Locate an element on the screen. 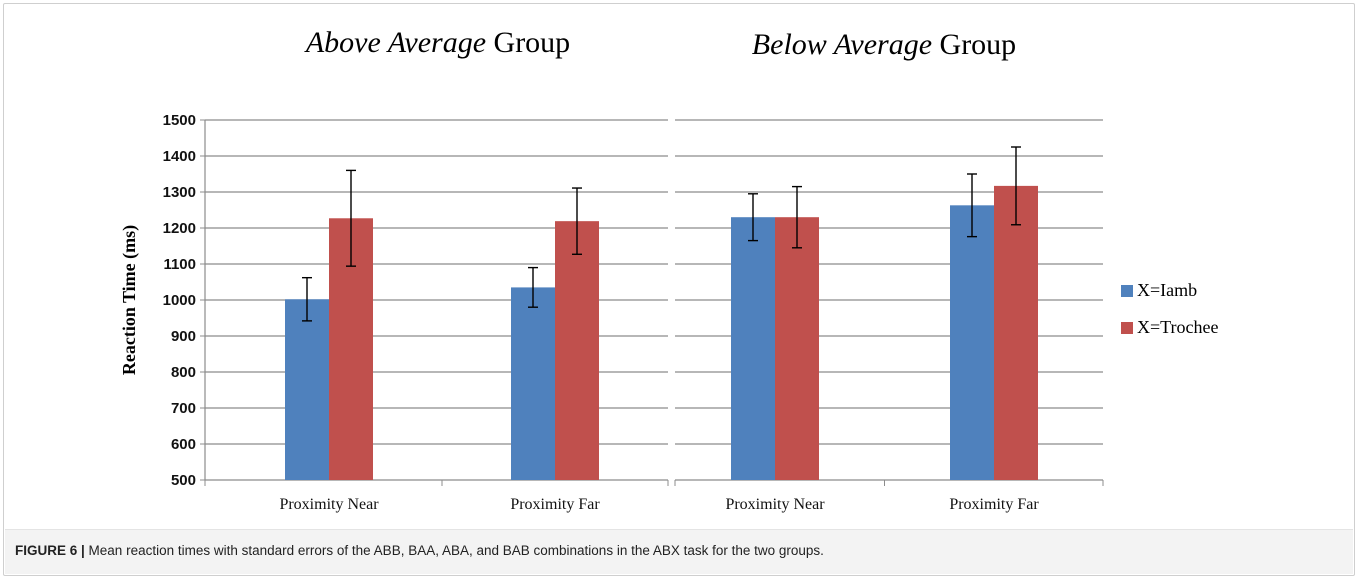 This screenshot has height=579, width=1358. chart-title-italic: Above Average is located at coordinates (395, 42).